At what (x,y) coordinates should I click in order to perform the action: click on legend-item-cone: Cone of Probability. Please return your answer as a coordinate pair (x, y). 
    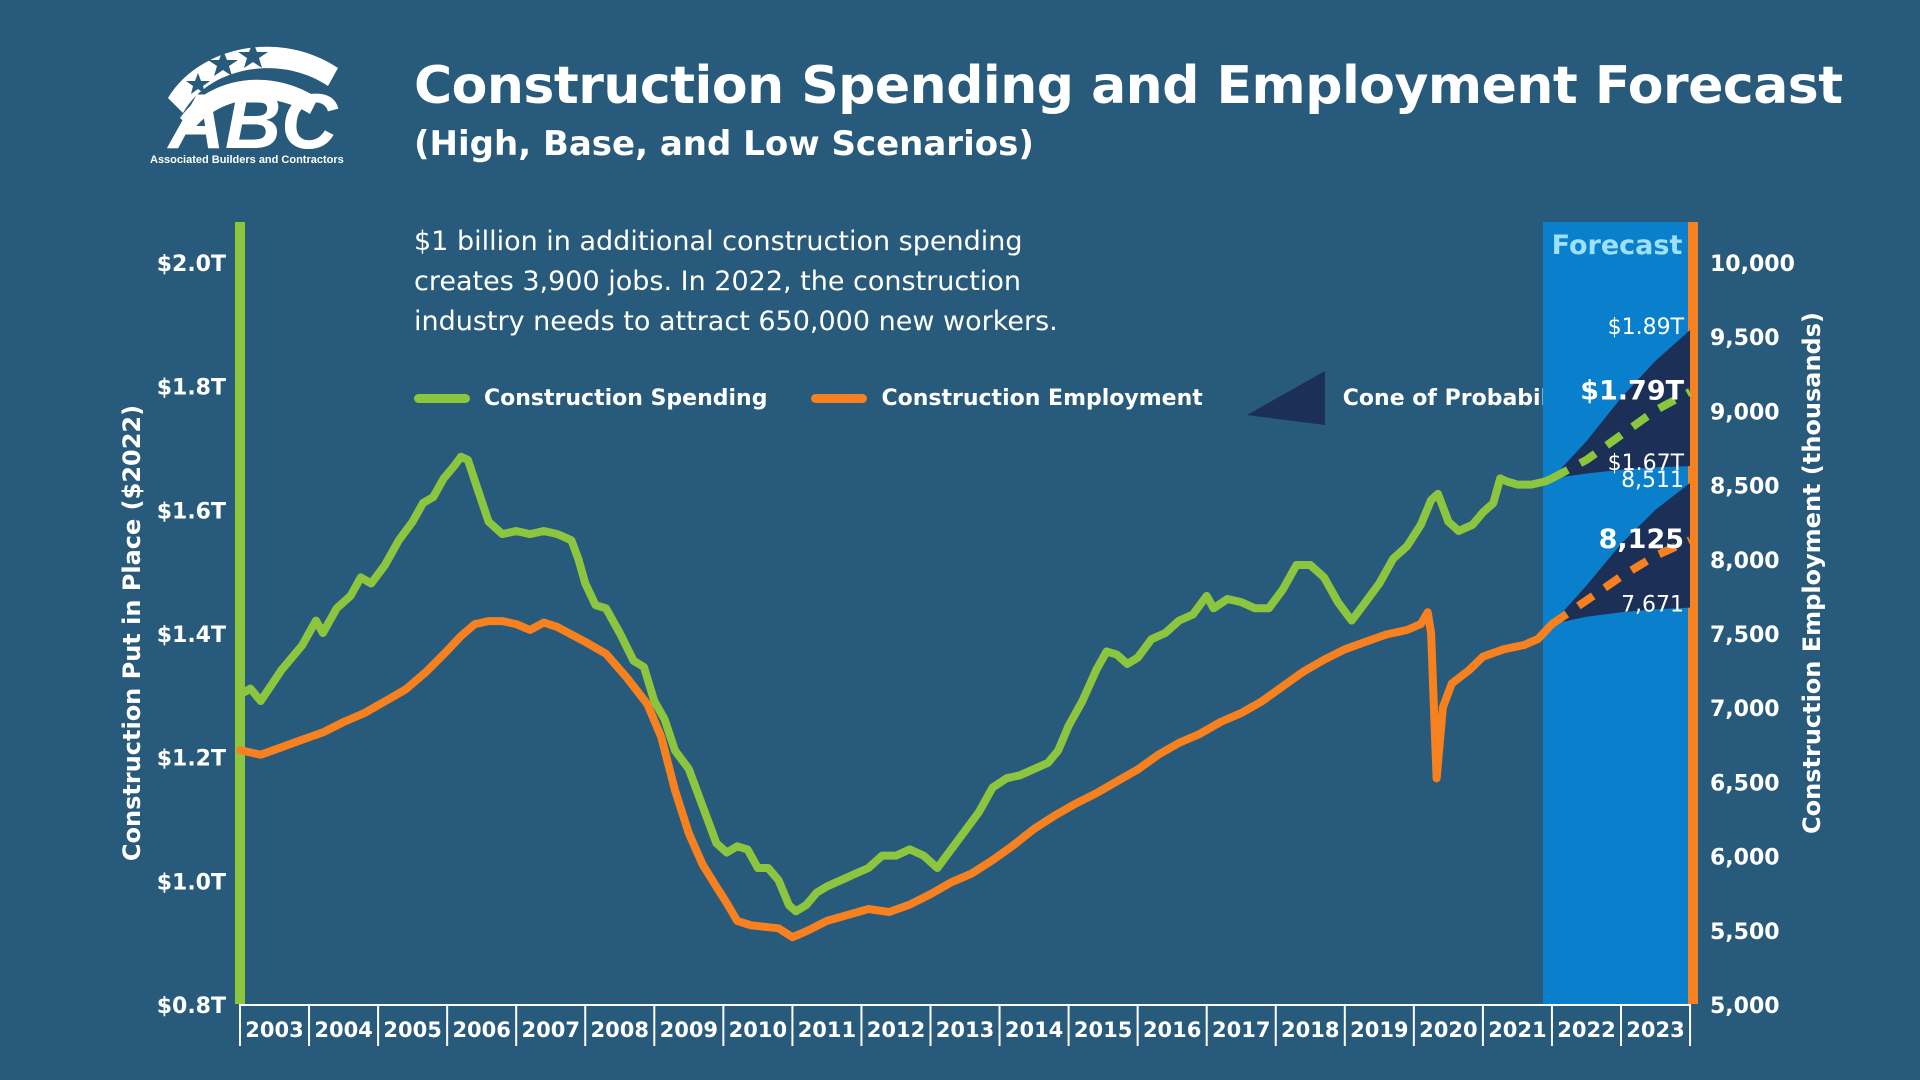
    Looking at the image, I should click on (1413, 398).